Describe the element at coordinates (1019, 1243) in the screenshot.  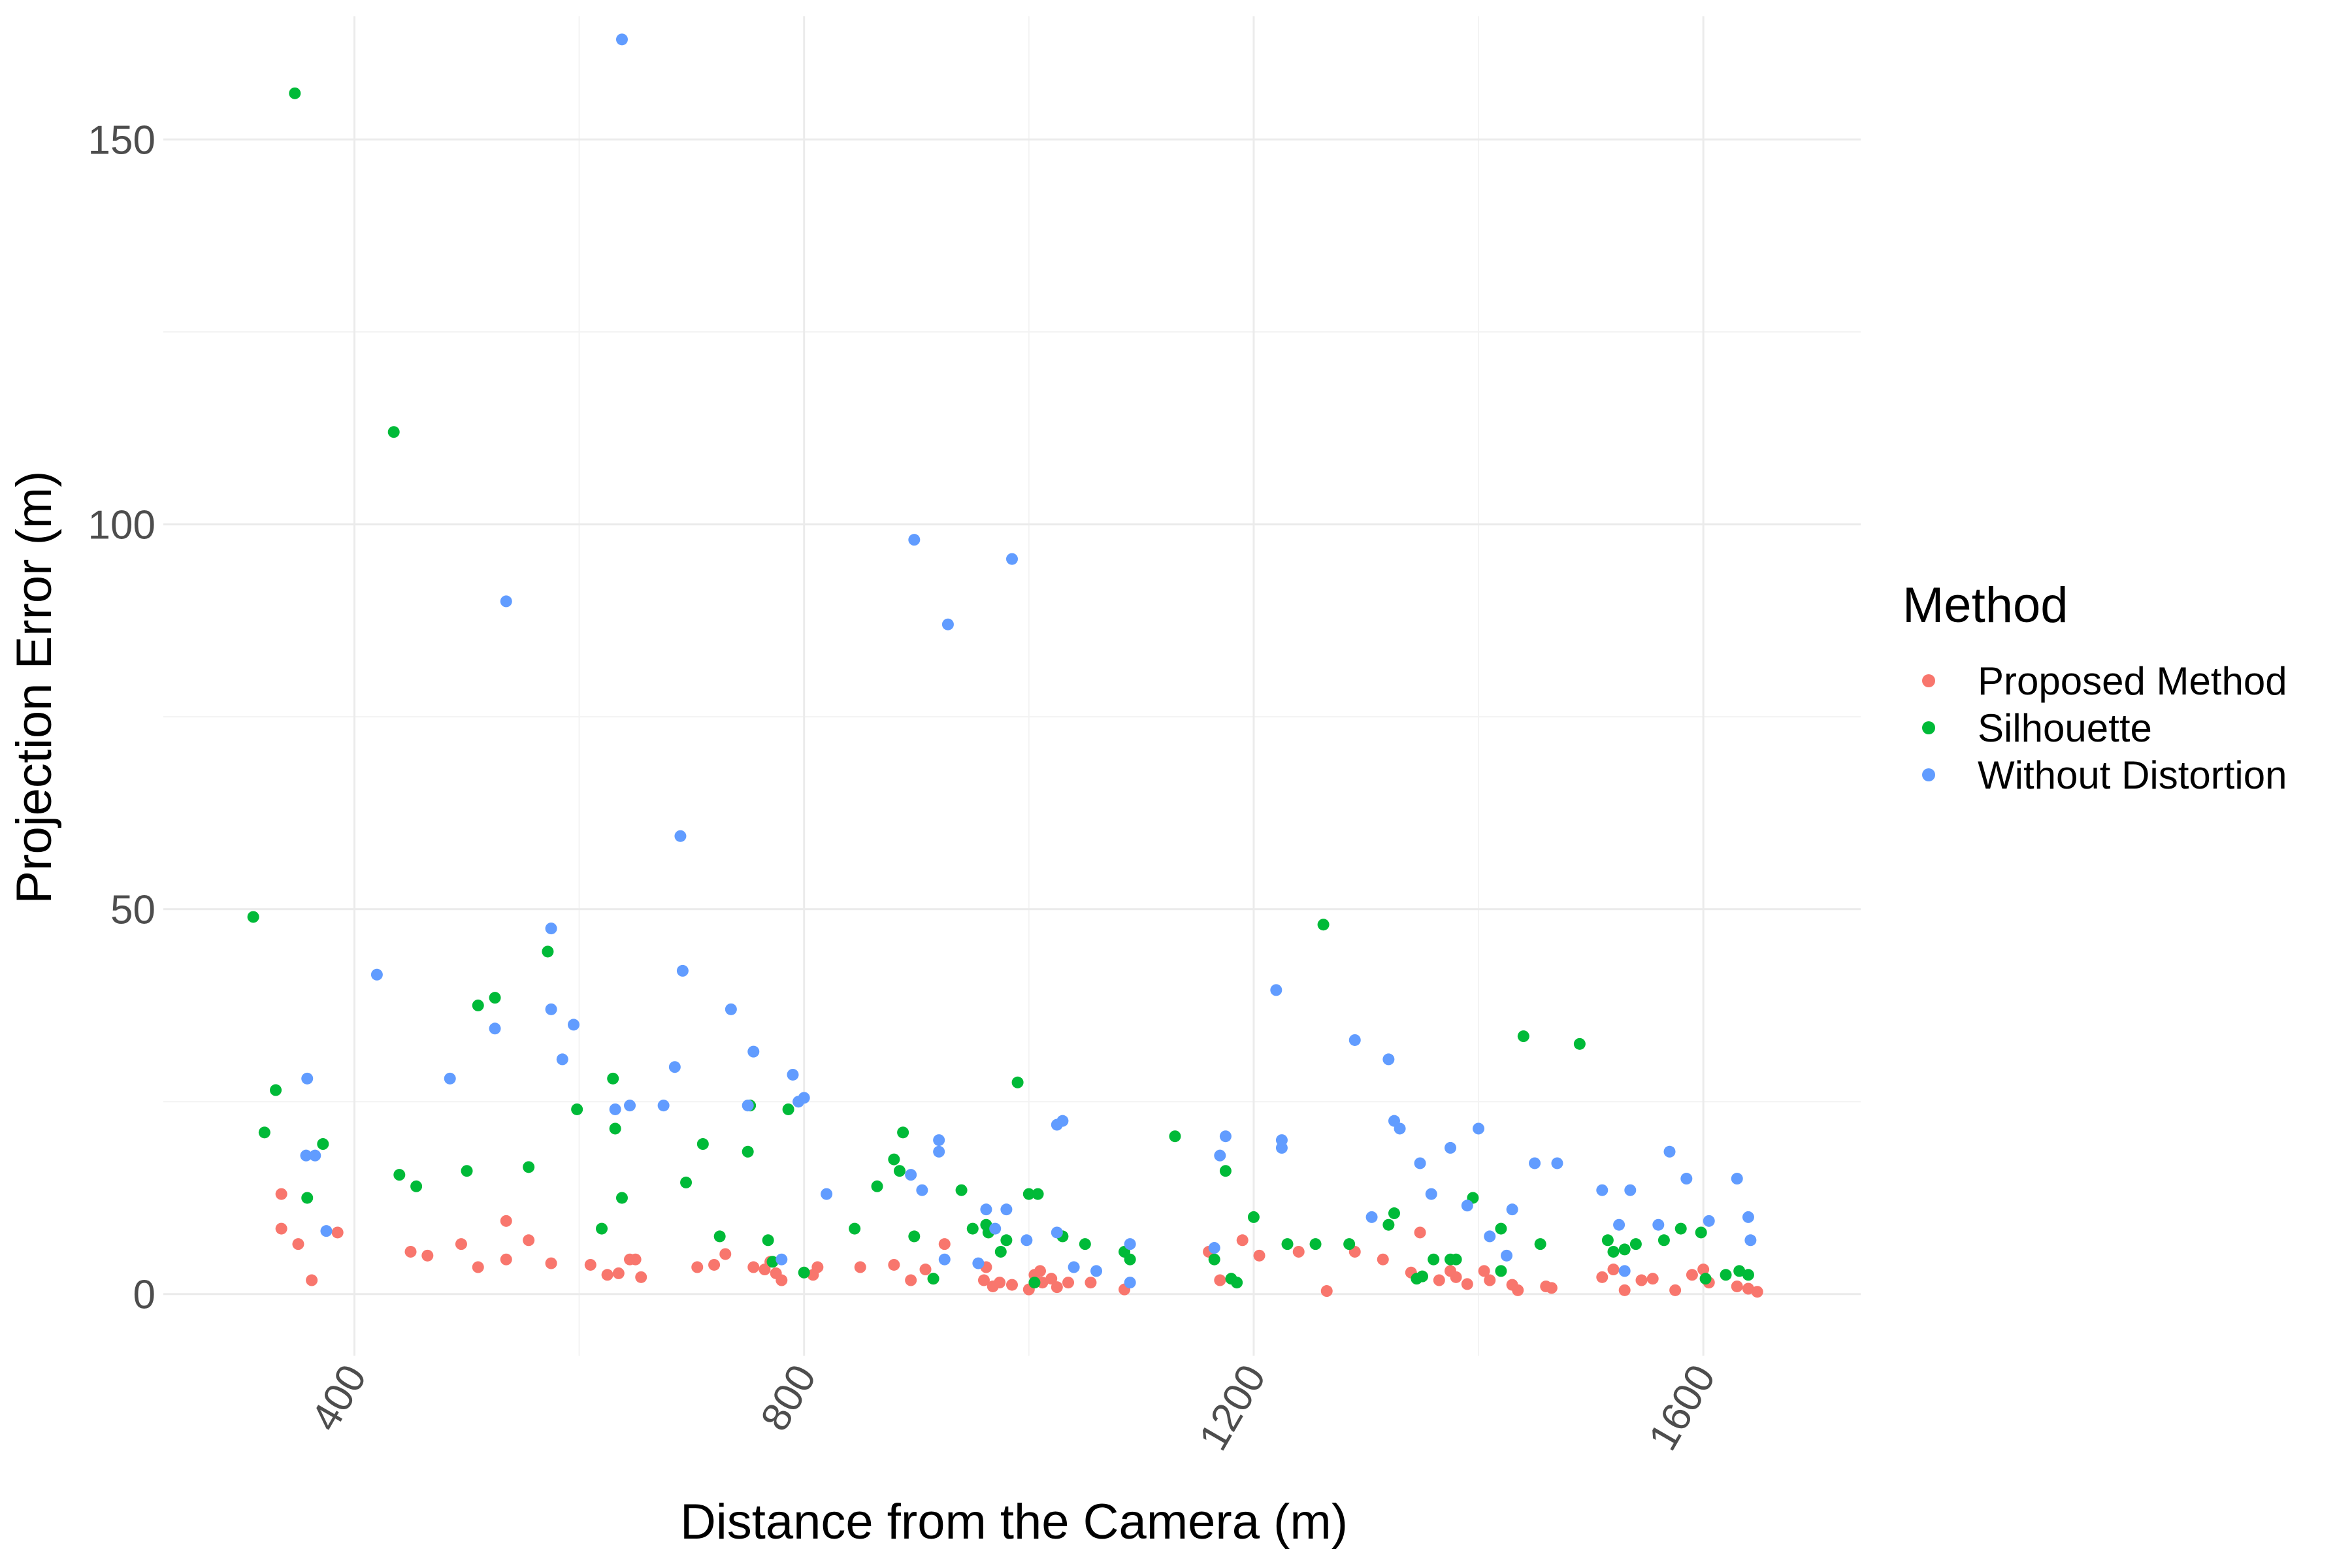
I see `series-points` at that location.